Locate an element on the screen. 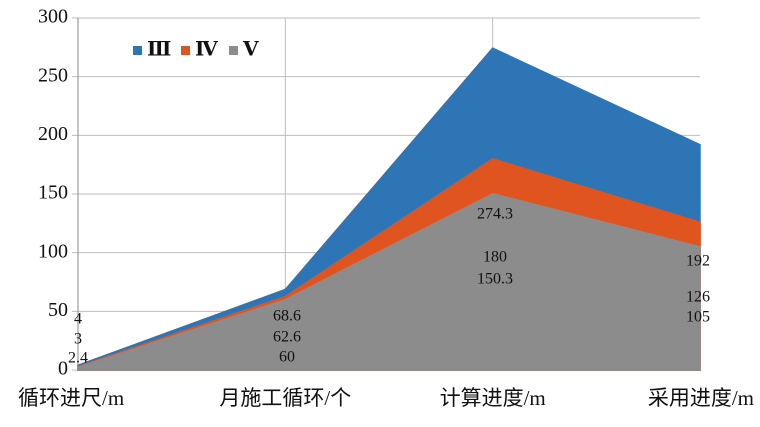 This screenshot has width=760, height=427. data-label: 274.3 is located at coordinates (495, 214).